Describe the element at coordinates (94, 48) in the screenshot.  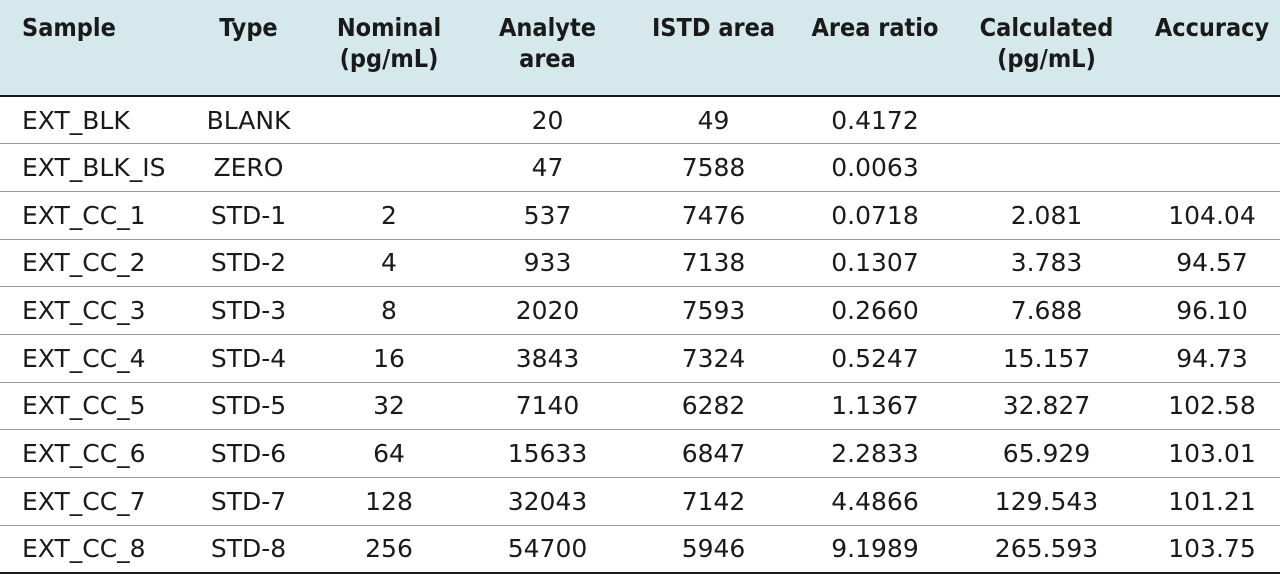
I see `column-header: Sample` at that location.